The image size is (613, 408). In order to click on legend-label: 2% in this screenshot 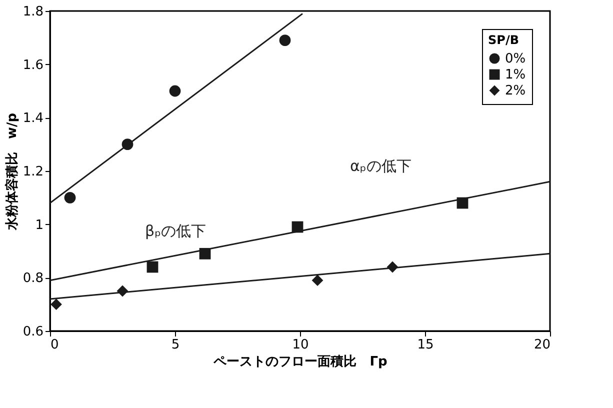, I will do `click(515, 91)`.